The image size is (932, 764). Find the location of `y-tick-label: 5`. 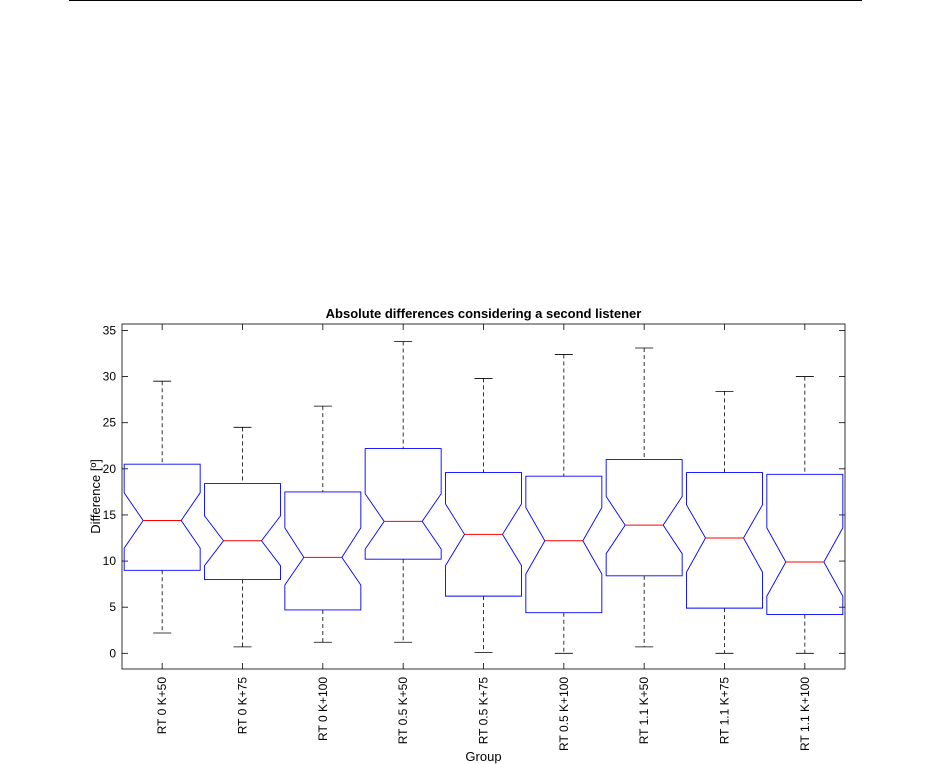

y-tick-label: 5 is located at coordinates (112, 607).